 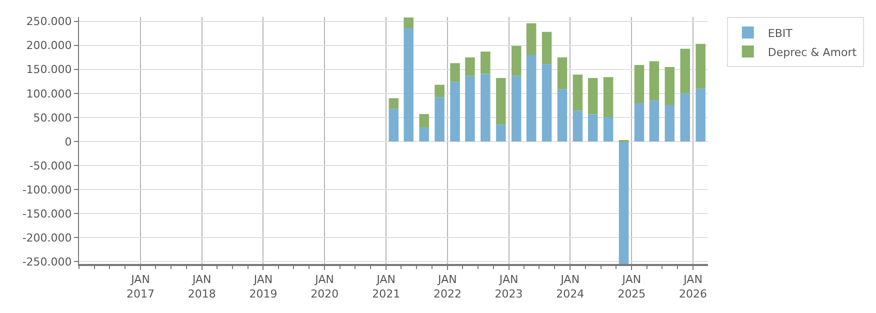 What do you see at coordinates (47, 189) in the screenshot?
I see `y-tick-label: -100.000` at bounding box center [47, 189].